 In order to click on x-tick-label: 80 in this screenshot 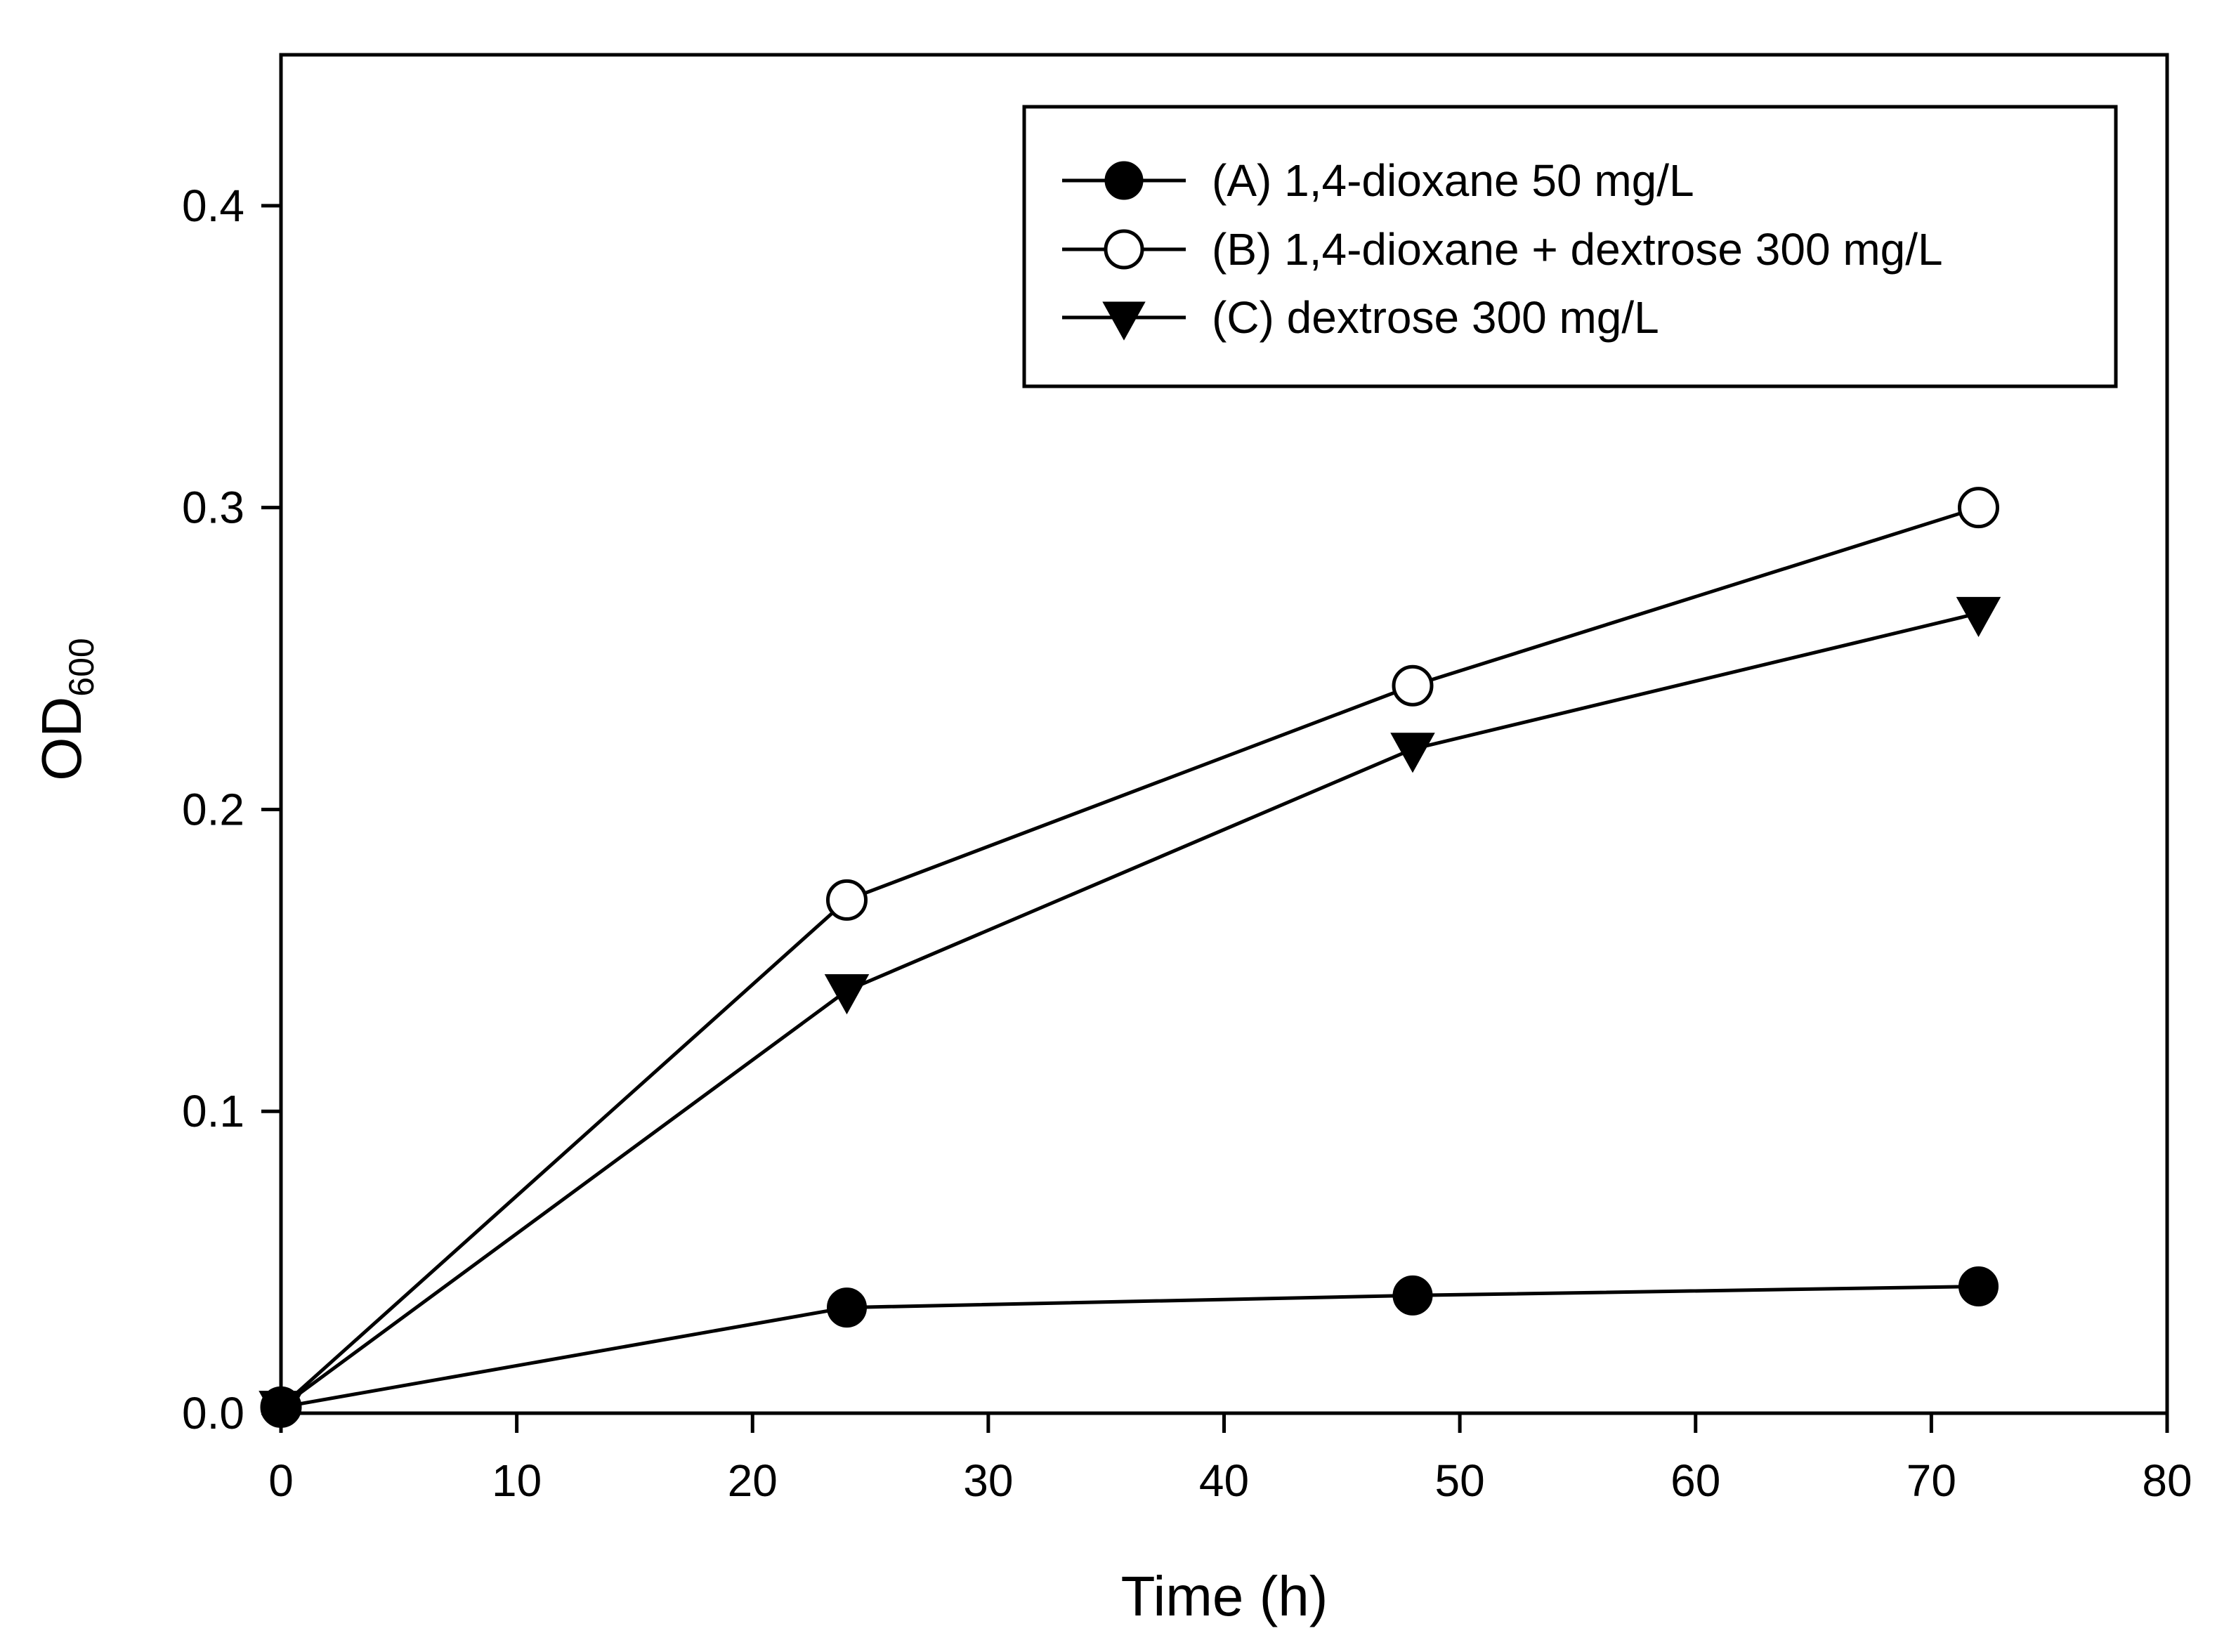, I will do `click(2167, 1480)`.